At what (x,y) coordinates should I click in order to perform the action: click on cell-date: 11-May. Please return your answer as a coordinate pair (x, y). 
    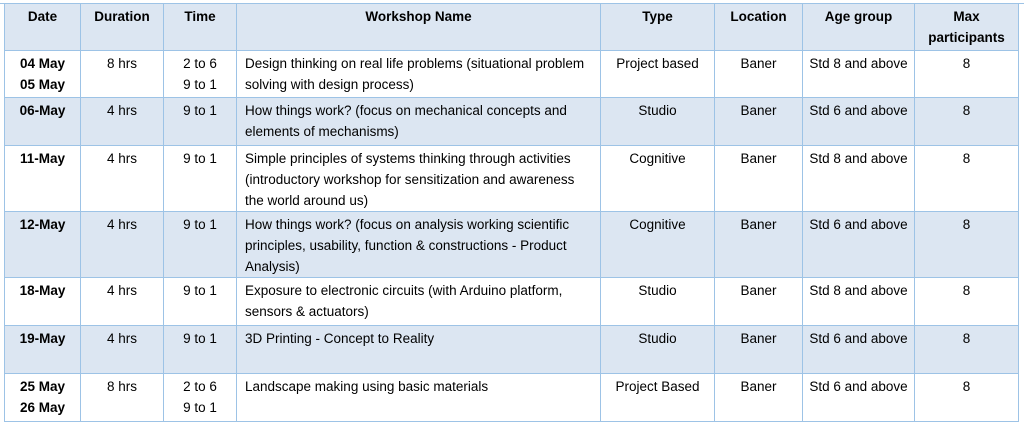
    Looking at the image, I should click on (42, 178).